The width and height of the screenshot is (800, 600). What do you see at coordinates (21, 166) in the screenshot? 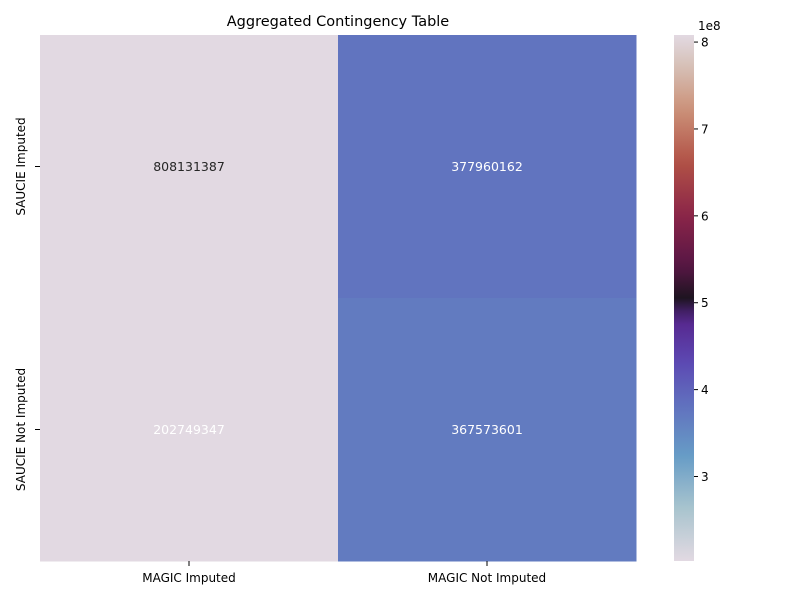
I see `y-tick-label: SAUCIE Imputed` at bounding box center [21, 166].